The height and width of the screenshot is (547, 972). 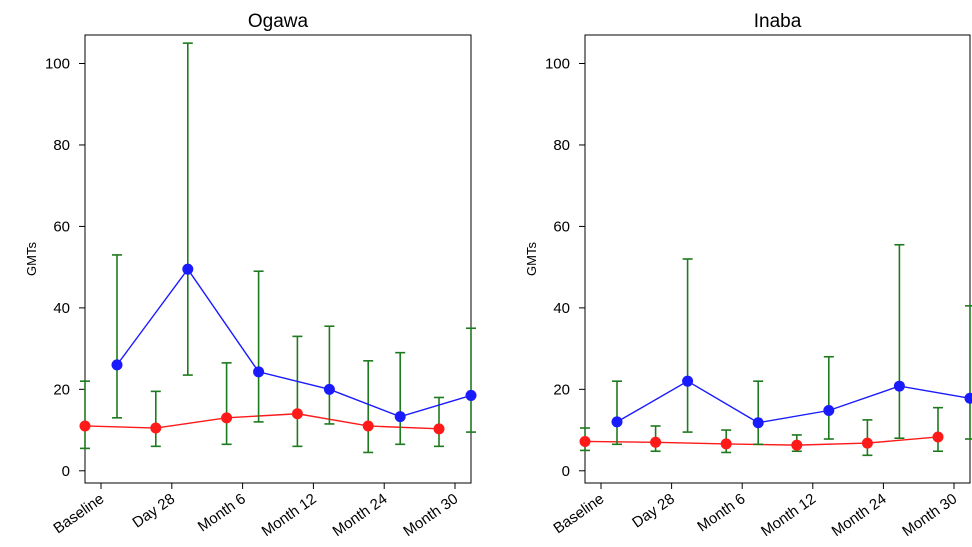 I want to click on chart-title: Ogawa, so click(x=278, y=21).